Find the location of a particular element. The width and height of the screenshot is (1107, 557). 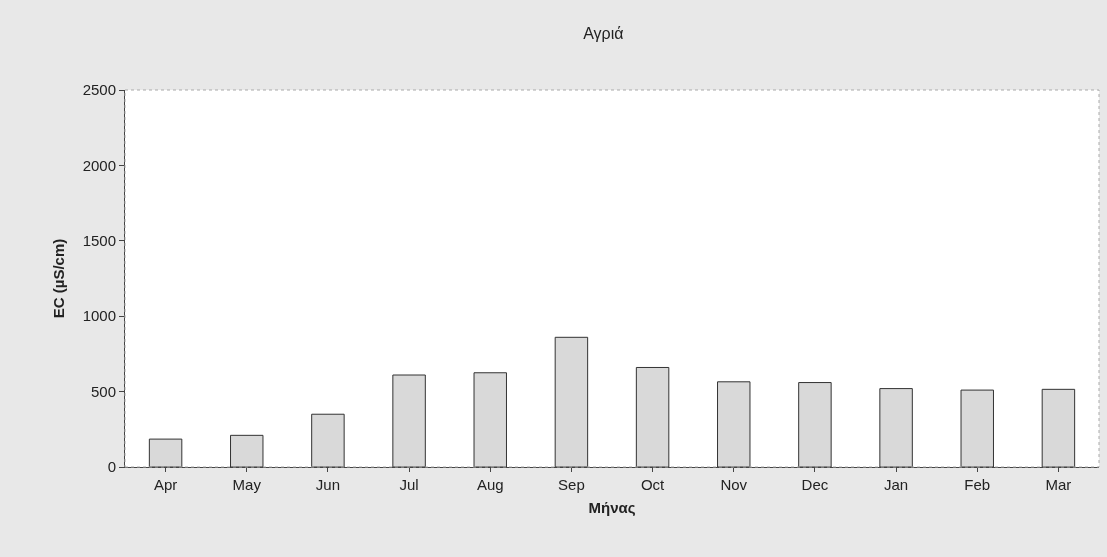

x-tick-label: Jun is located at coordinates (328, 484).